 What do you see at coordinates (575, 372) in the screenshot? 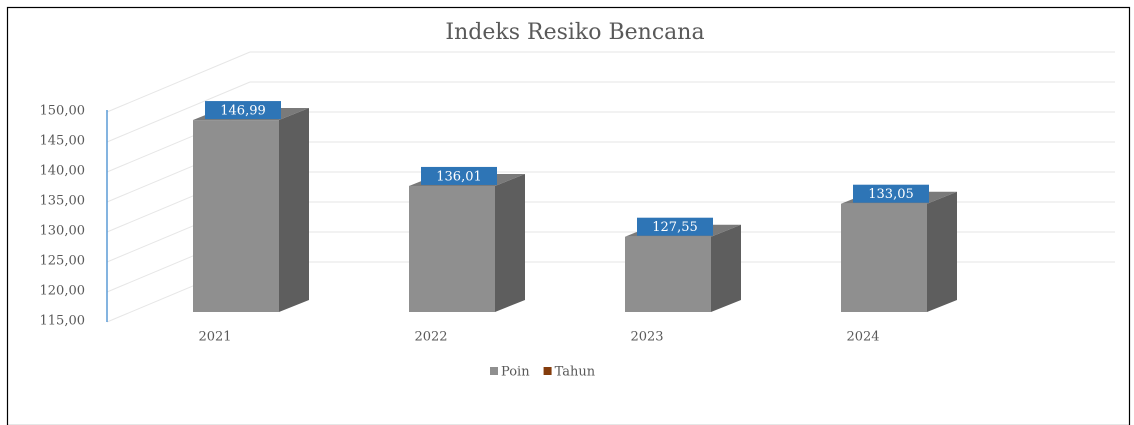
I see `legend-label: Tahun` at bounding box center [575, 372].